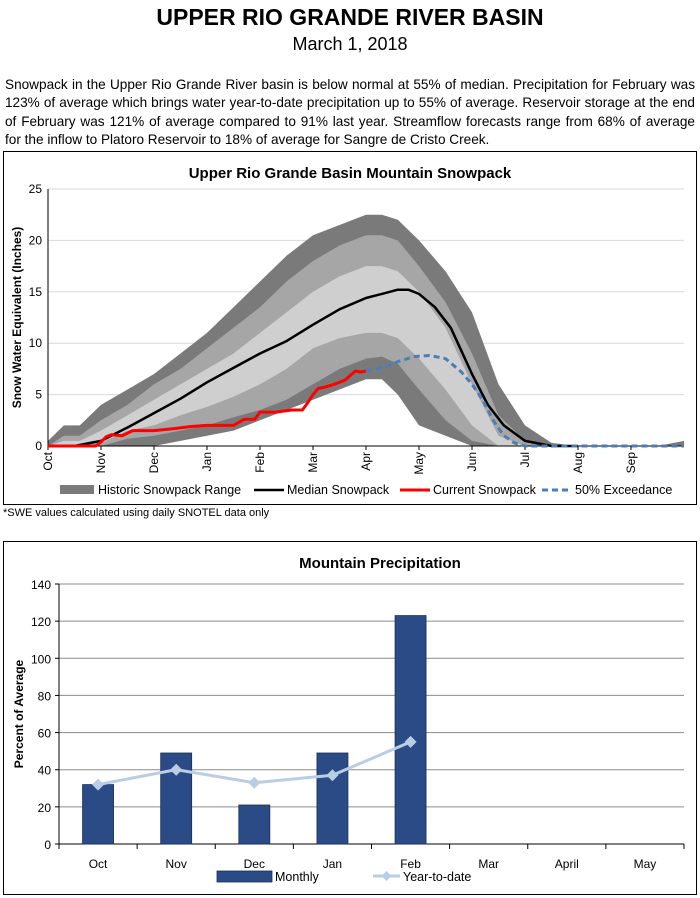 The image size is (700, 898). What do you see at coordinates (386, 876) in the screenshot?
I see `legend-ytd-marker` at bounding box center [386, 876].